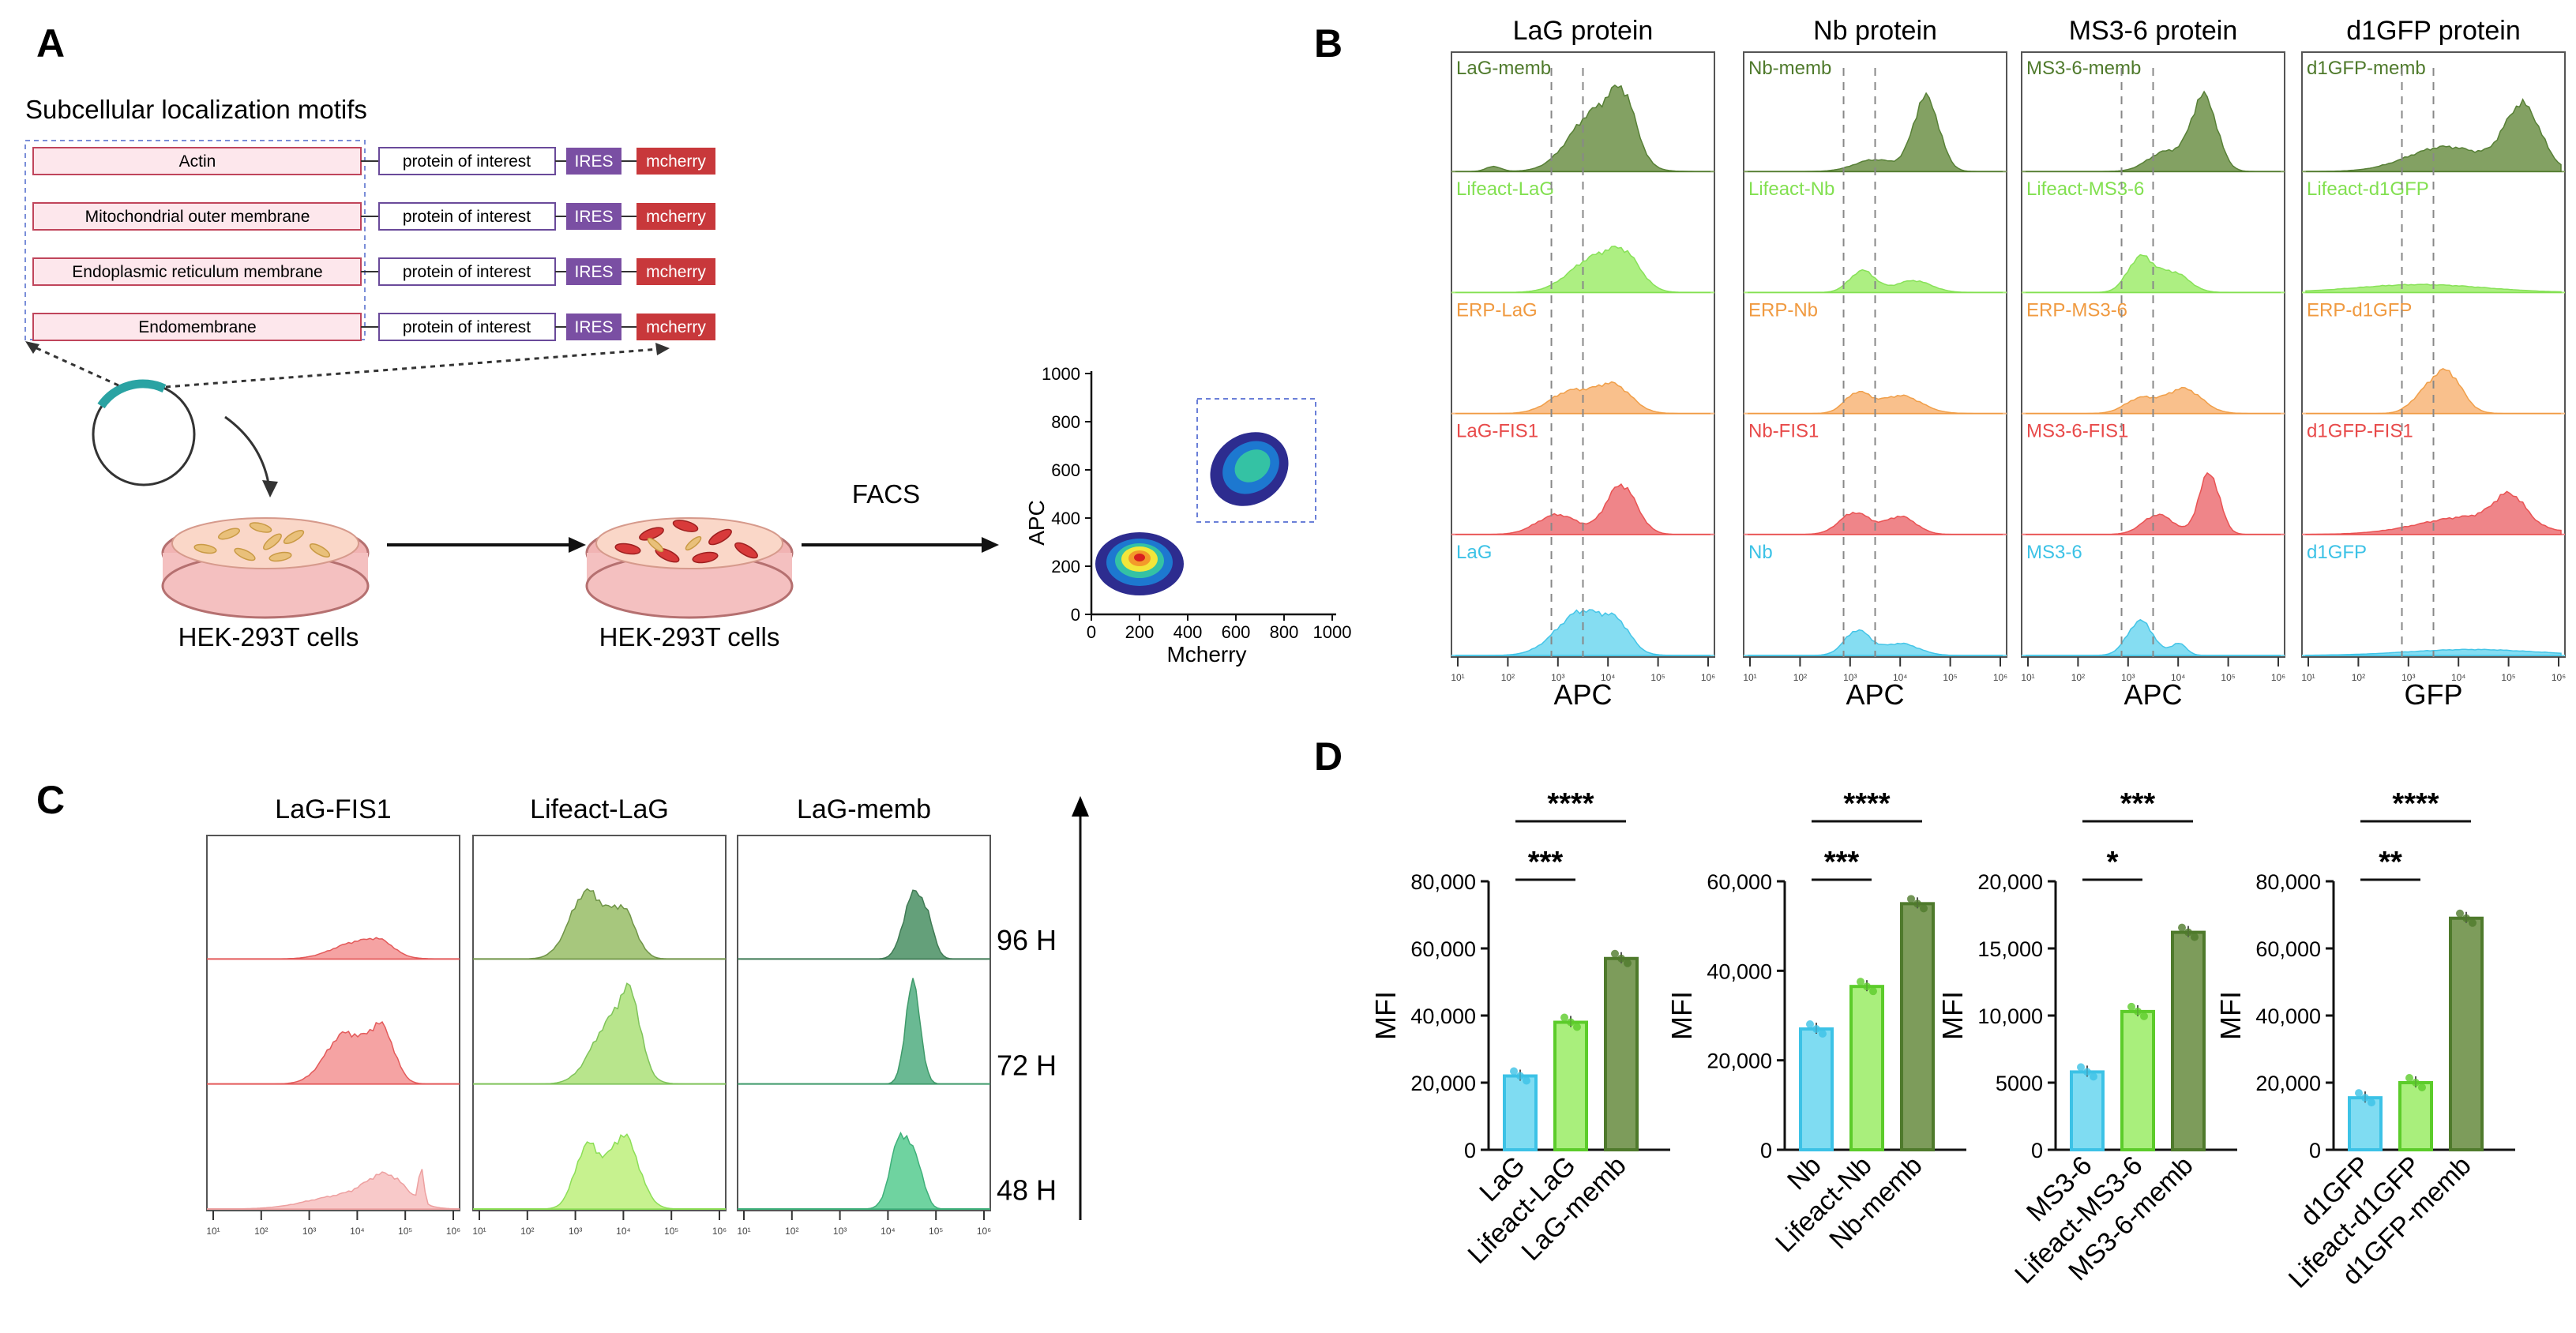 The image size is (2576, 1333). I want to click on mcherry-label-1: mcherry, so click(676, 217).